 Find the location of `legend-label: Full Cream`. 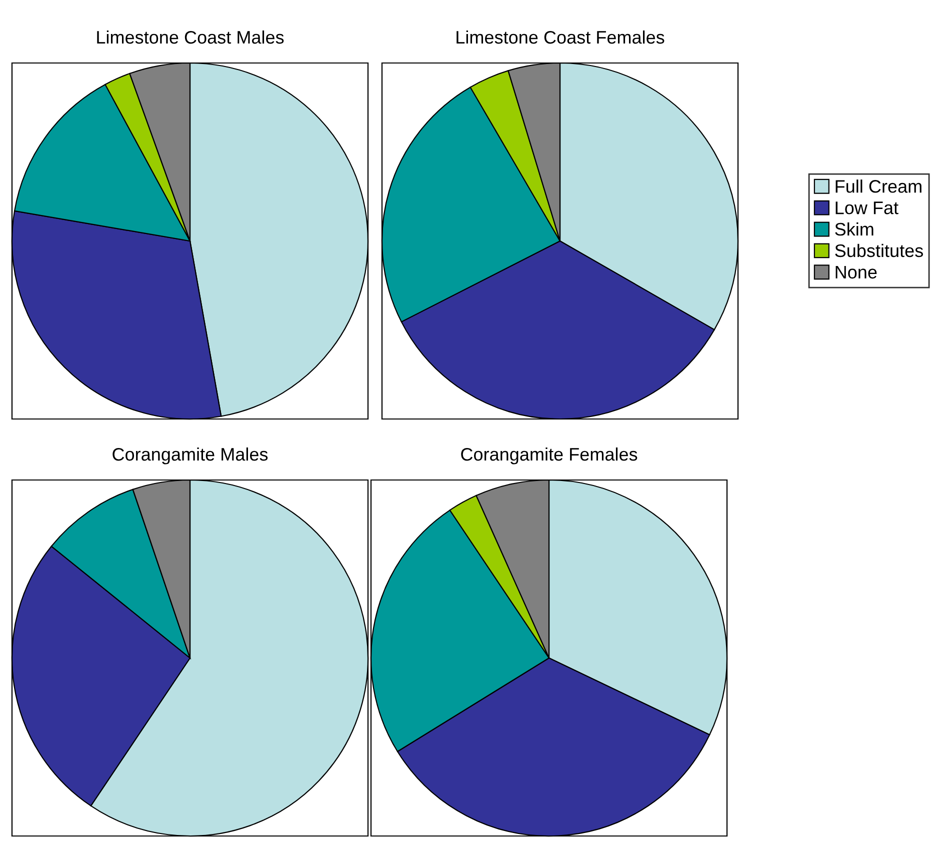

legend-label: Full Cream is located at coordinates (879, 186).